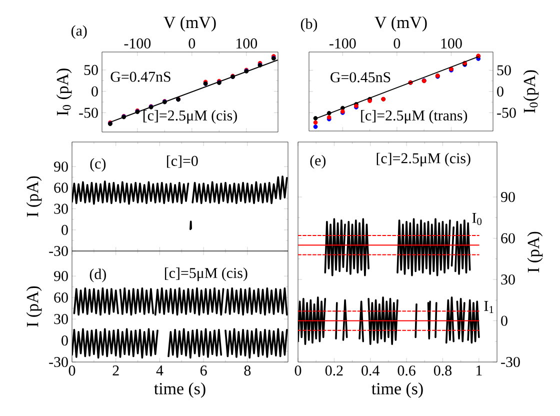 This screenshot has height=416, width=560. What do you see at coordinates (479, 371) in the screenshot?
I see `x-tick-label: 1` at bounding box center [479, 371].